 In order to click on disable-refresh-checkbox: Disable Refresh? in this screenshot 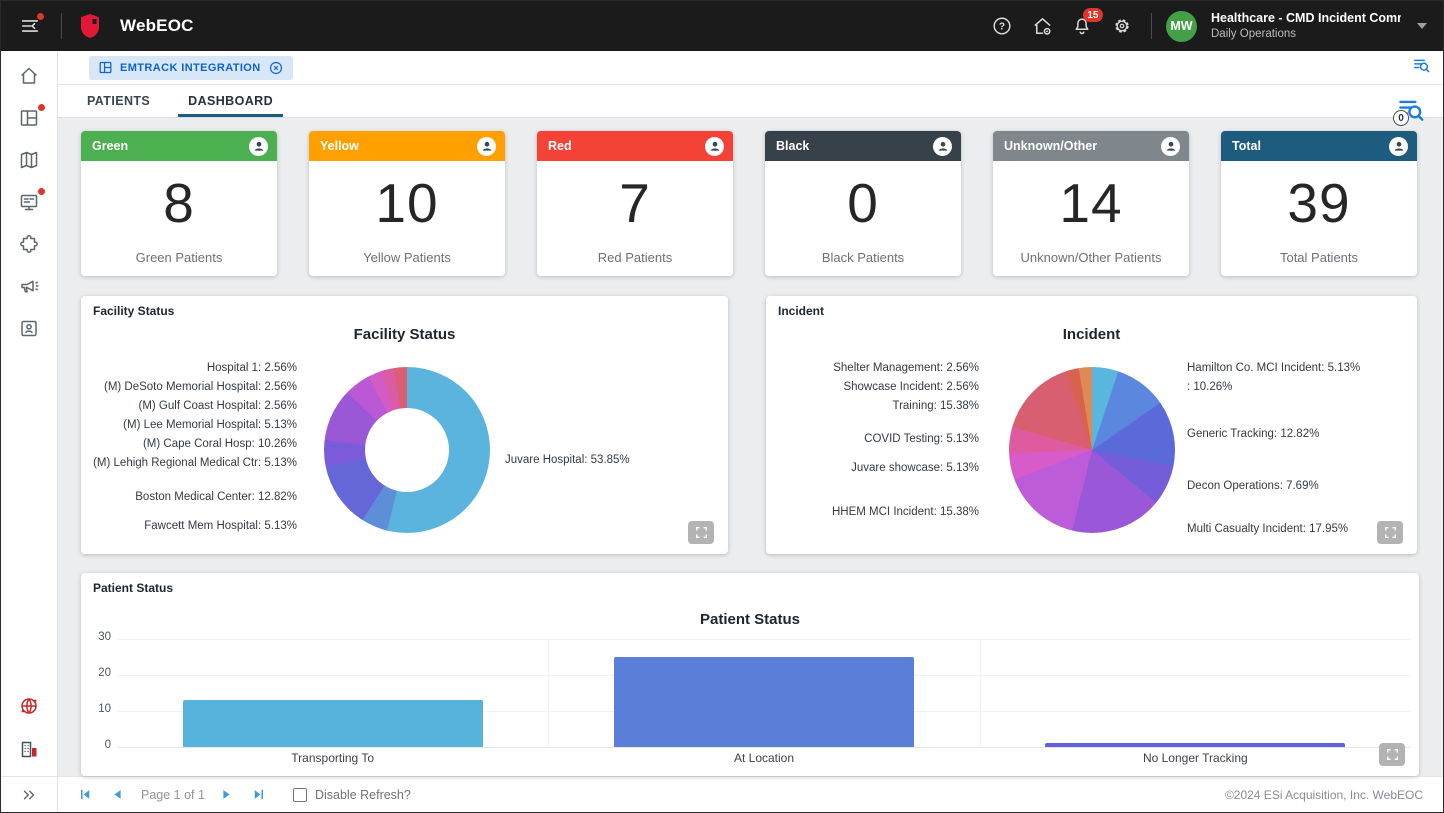, I will do `click(351, 794)`.